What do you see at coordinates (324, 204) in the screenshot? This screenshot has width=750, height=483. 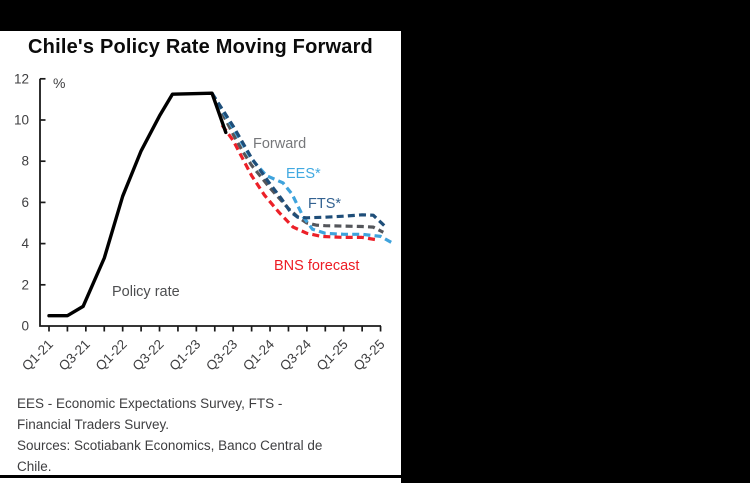 I see `series-label-fts-: FTS*` at bounding box center [324, 204].